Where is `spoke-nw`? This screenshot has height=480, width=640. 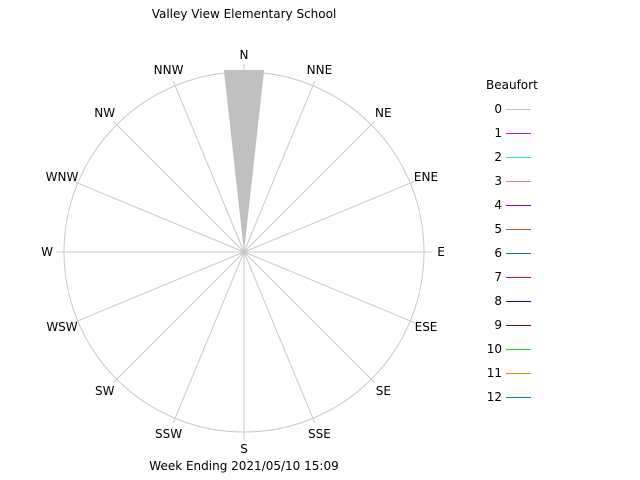
spoke-nw is located at coordinates (178, 186).